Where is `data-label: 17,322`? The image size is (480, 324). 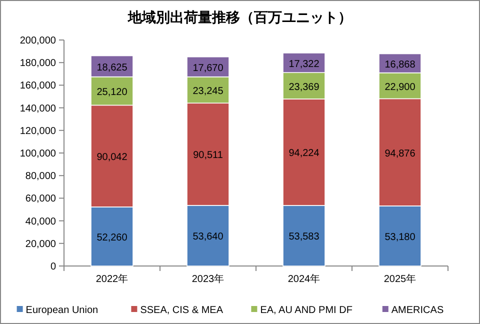 data-label: 17,322 is located at coordinates (304, 64).